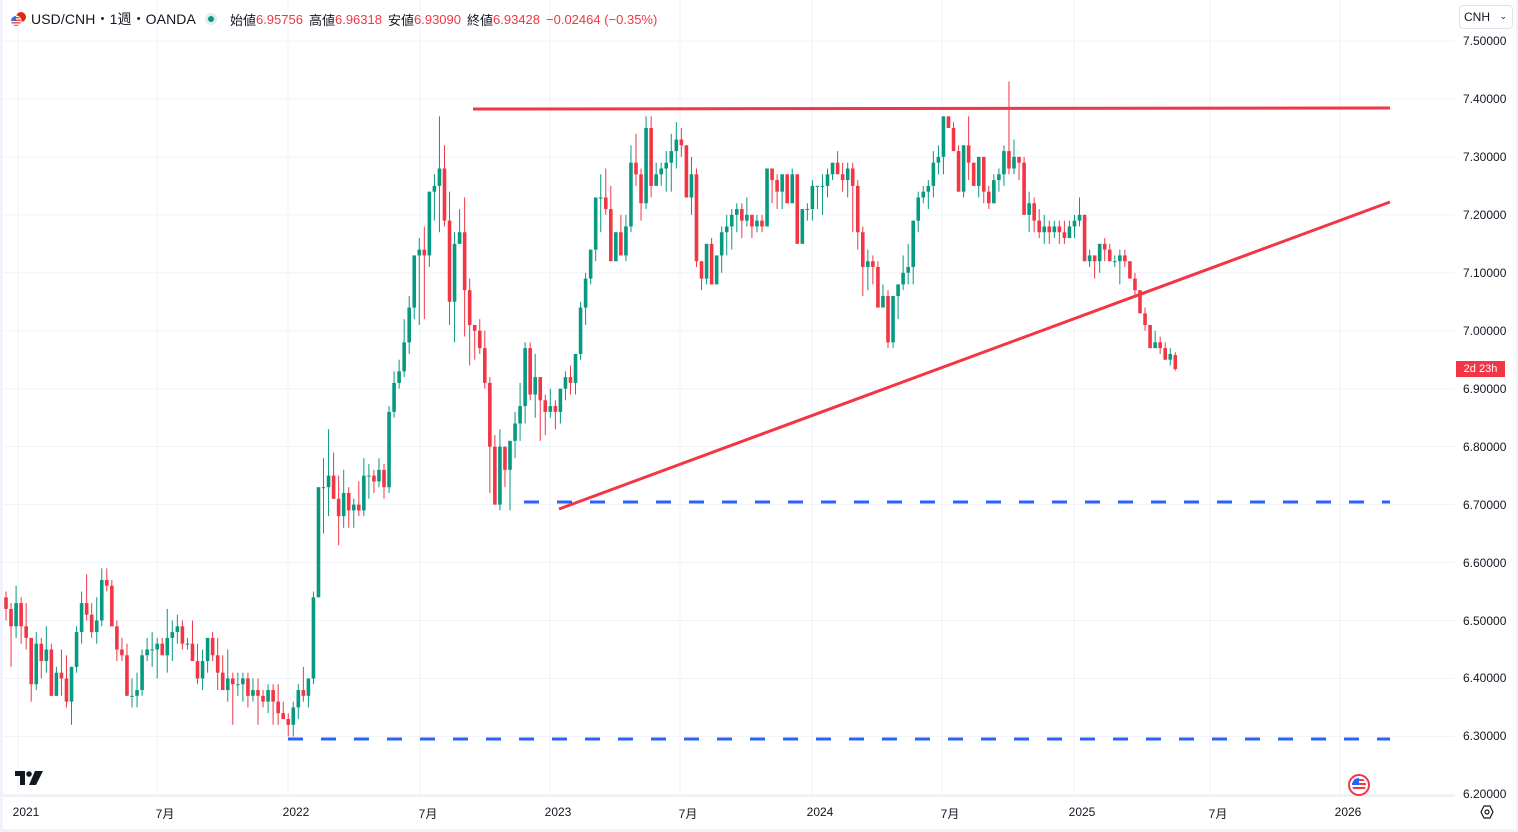 This screenshot has width=1518, height=832. I want to click on usd-cnh-flag-icon, so click(18, 19).